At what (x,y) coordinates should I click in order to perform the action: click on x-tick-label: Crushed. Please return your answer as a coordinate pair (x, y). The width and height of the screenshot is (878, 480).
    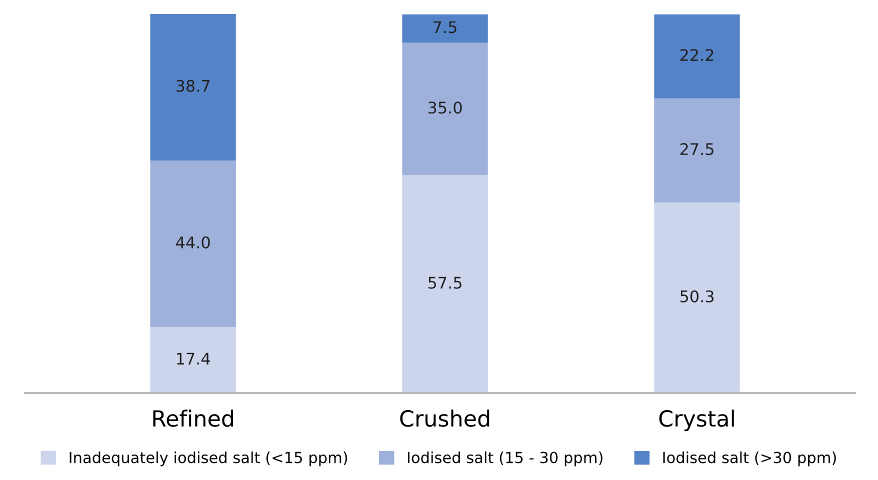
    Looking at the image, I should click on (445, 418).